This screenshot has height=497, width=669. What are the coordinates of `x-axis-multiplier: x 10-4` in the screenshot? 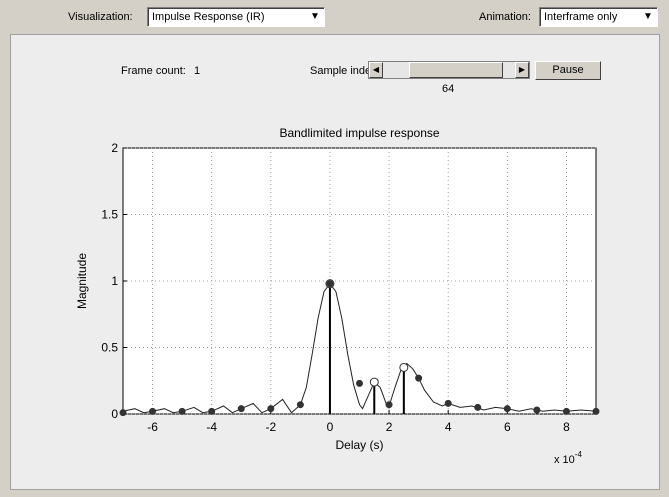 It's located at (568, 458).